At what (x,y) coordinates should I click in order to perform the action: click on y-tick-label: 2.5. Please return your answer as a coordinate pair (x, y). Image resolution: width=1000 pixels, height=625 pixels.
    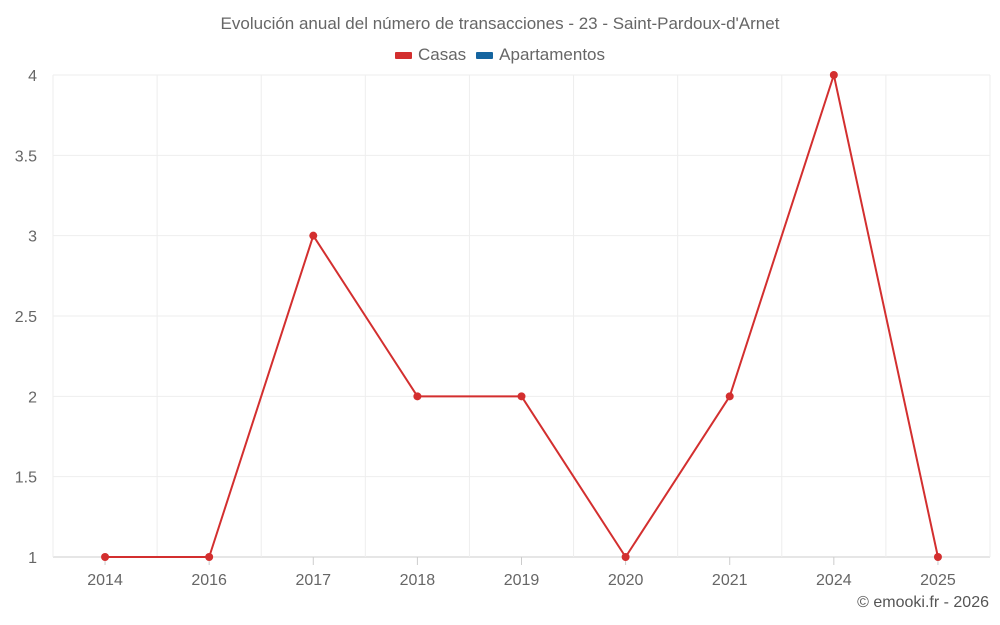
    Looking at the image, I should click on (26, 317).